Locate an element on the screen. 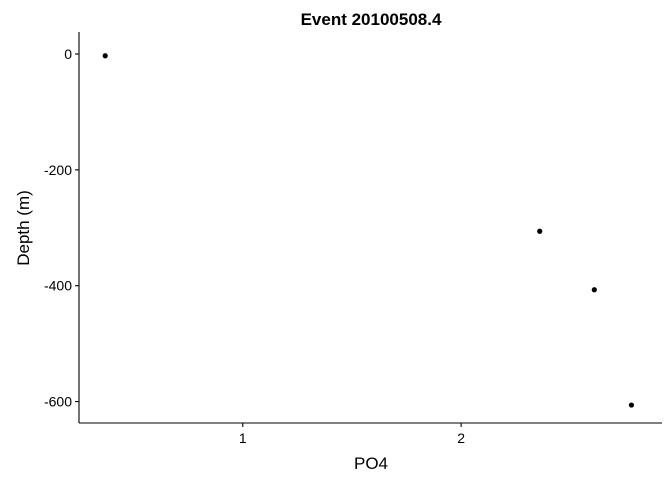  y-axis-title: Depth (m) is located at coordinates (23, 228).